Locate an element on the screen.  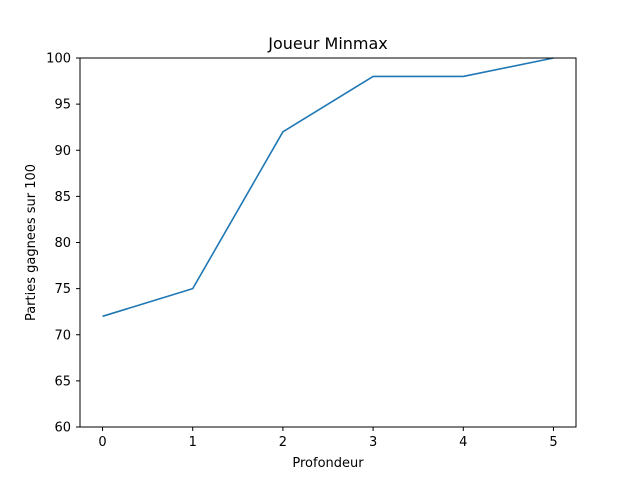
y-tick-label: 80 is located at coordinates (62, 243).